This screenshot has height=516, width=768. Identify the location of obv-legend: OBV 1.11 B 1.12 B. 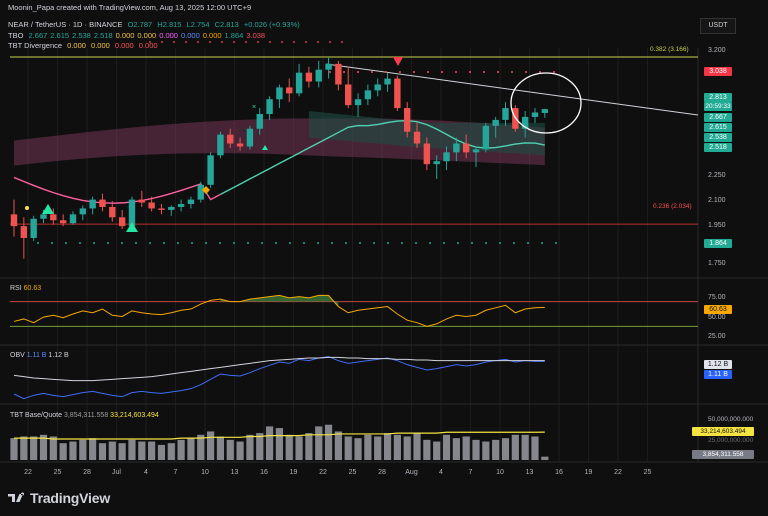
(39, 355).